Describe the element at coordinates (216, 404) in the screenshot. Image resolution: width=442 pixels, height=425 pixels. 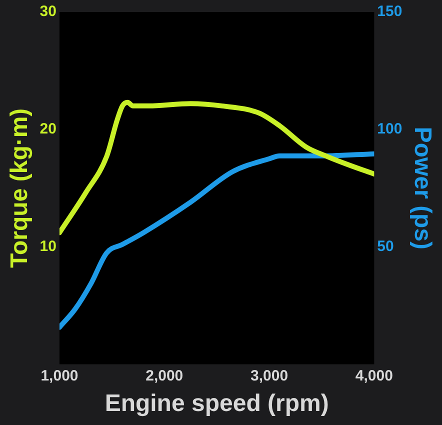
I see `x-axis-title: Engine speed (rpm)` at that location.